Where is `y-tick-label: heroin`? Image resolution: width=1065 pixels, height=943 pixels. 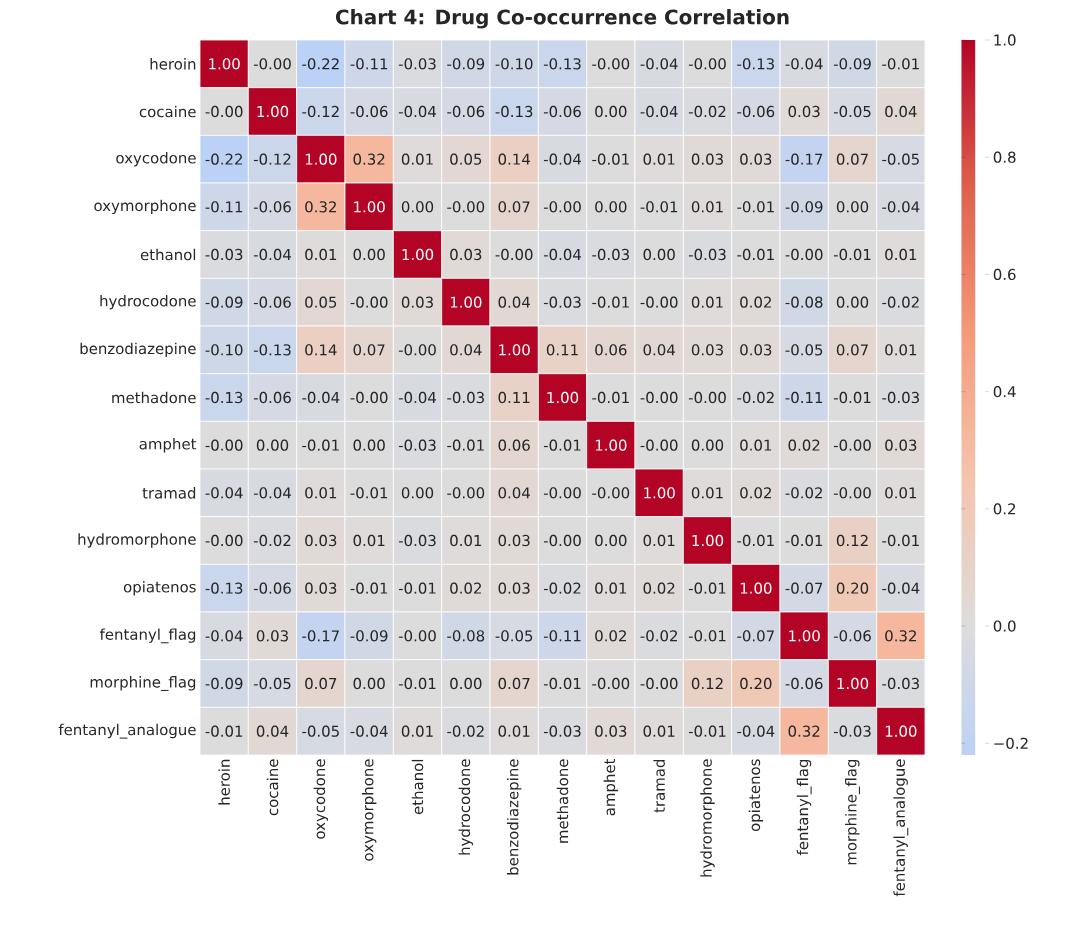
y-tick-label: heroin is located at coordinates (173, 64).